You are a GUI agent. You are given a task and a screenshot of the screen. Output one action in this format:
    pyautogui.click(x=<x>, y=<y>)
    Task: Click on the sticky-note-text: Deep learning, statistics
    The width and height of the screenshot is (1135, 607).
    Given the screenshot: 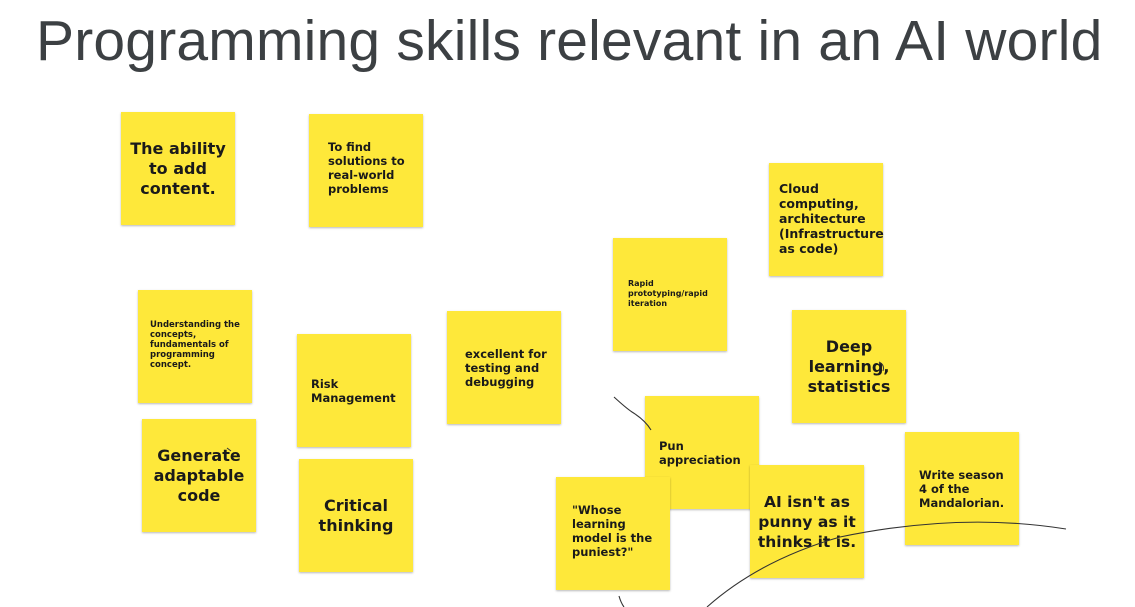 What is the action you would take?
    pyautogui.click(x=849, y=366)
    